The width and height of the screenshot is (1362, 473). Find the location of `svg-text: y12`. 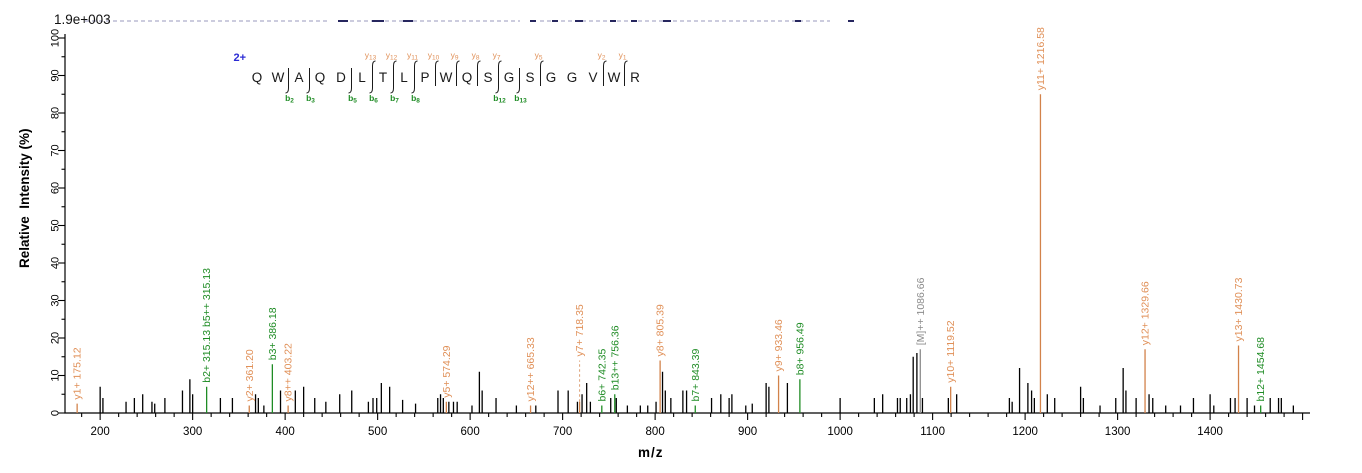

svg-text: y12 is located at coordinates (392, 56).